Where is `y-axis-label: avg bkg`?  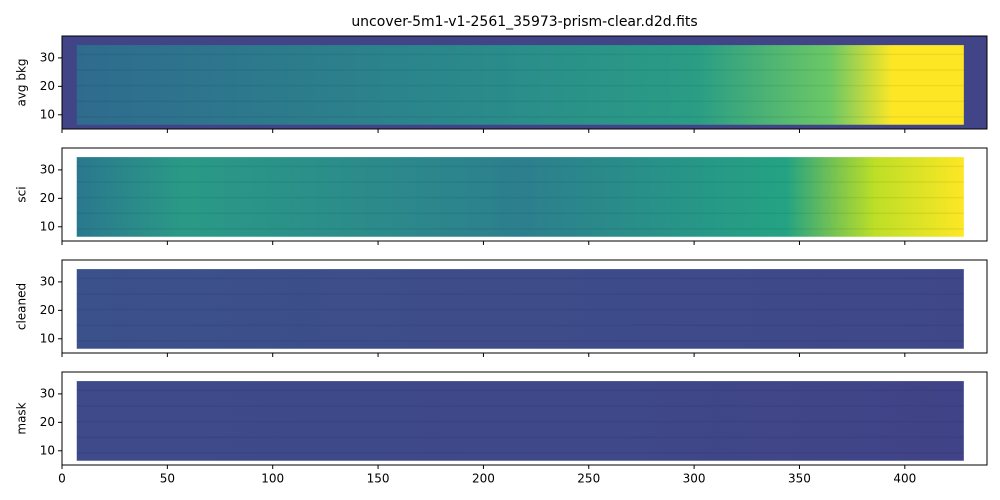 y-axis-label: avg bkg is located at coordinates (22, 82).